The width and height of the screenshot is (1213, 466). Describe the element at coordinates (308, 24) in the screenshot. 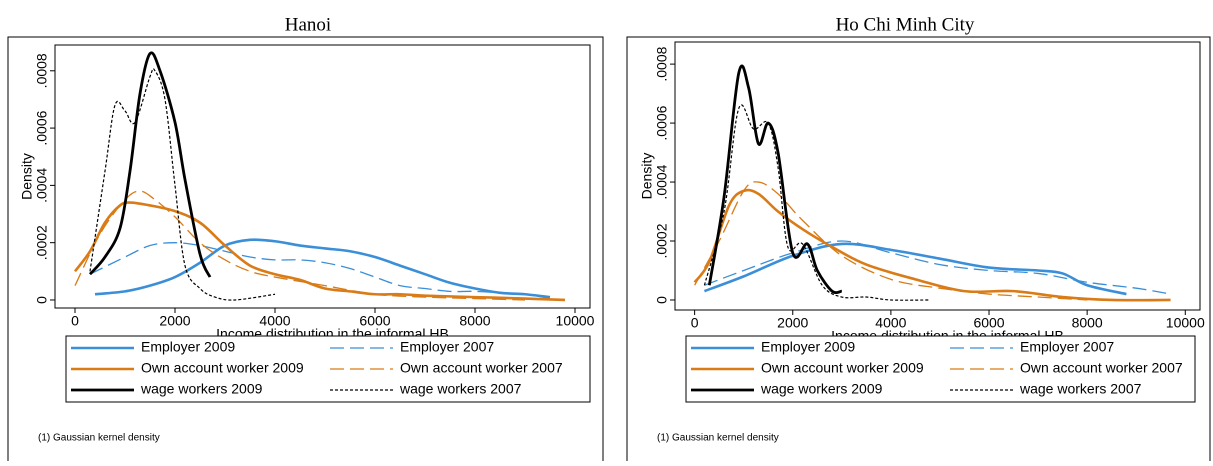

I see `chart-title: Hanoi` at that location.